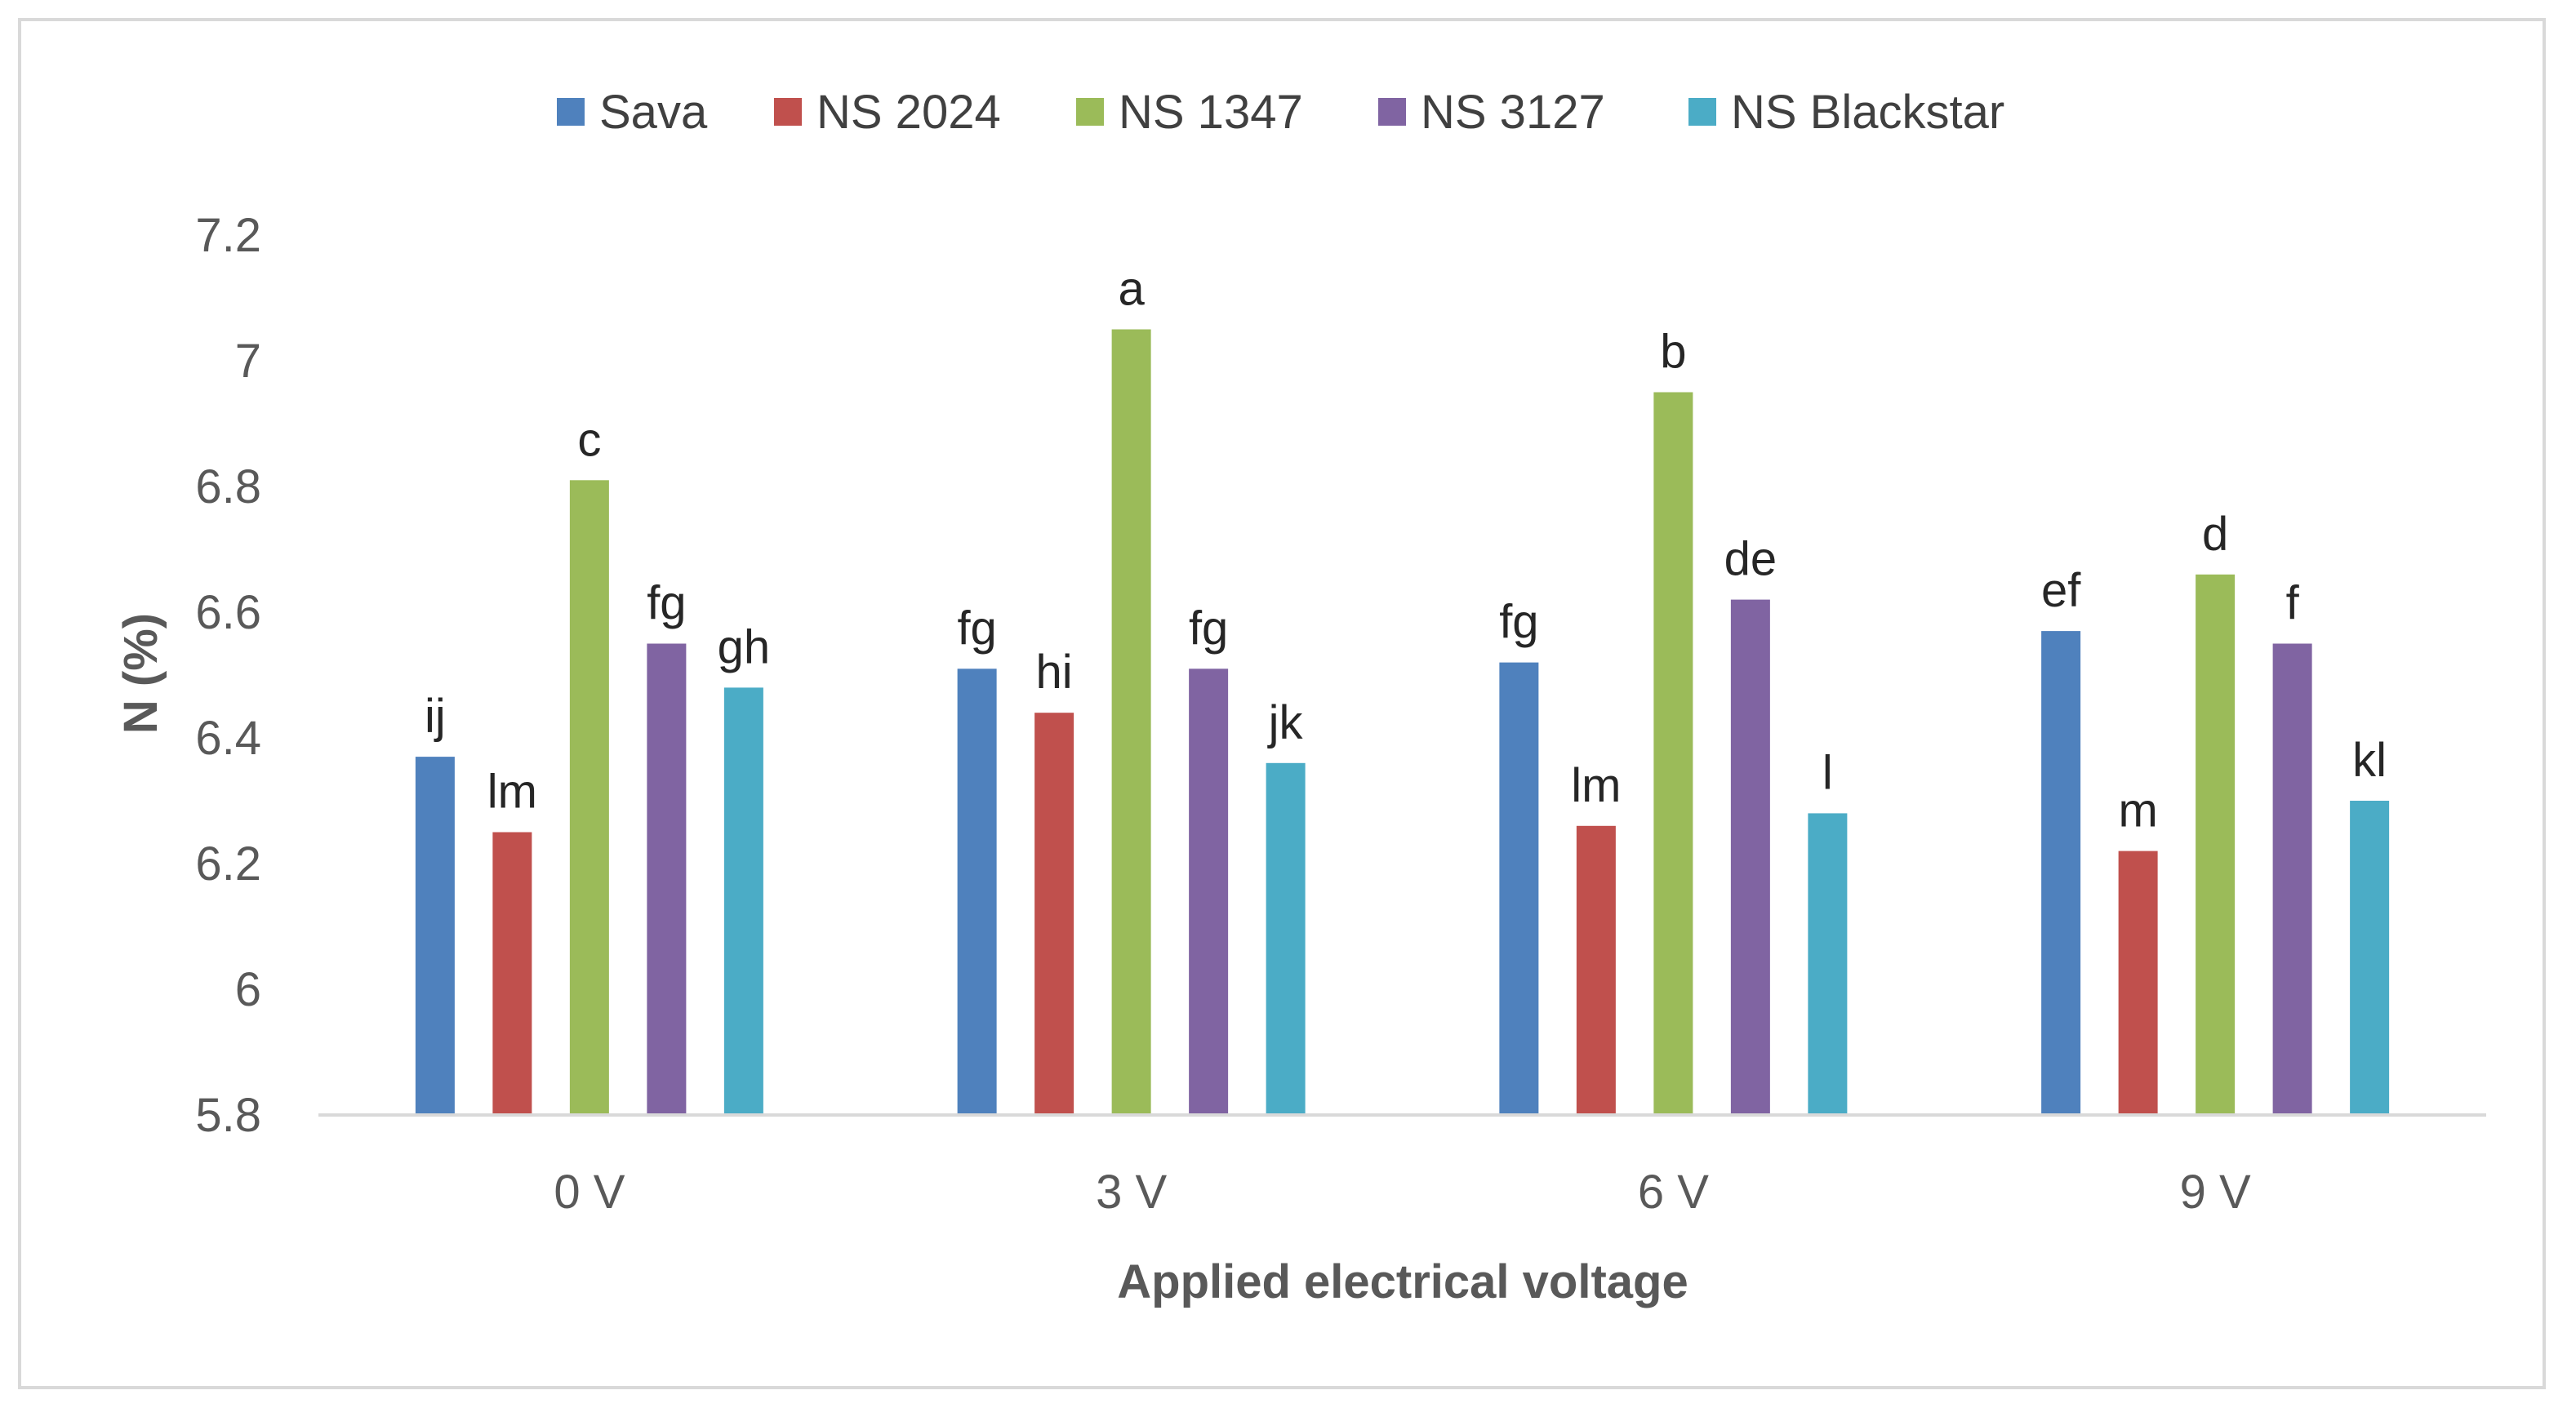 Image resolution: width=2576 pixels, height=1417 pixels. What do you see at coordinates (228, 738) in the screenshot?
I see `y-tick-label: 6.4` at bounding box center [228, 738].